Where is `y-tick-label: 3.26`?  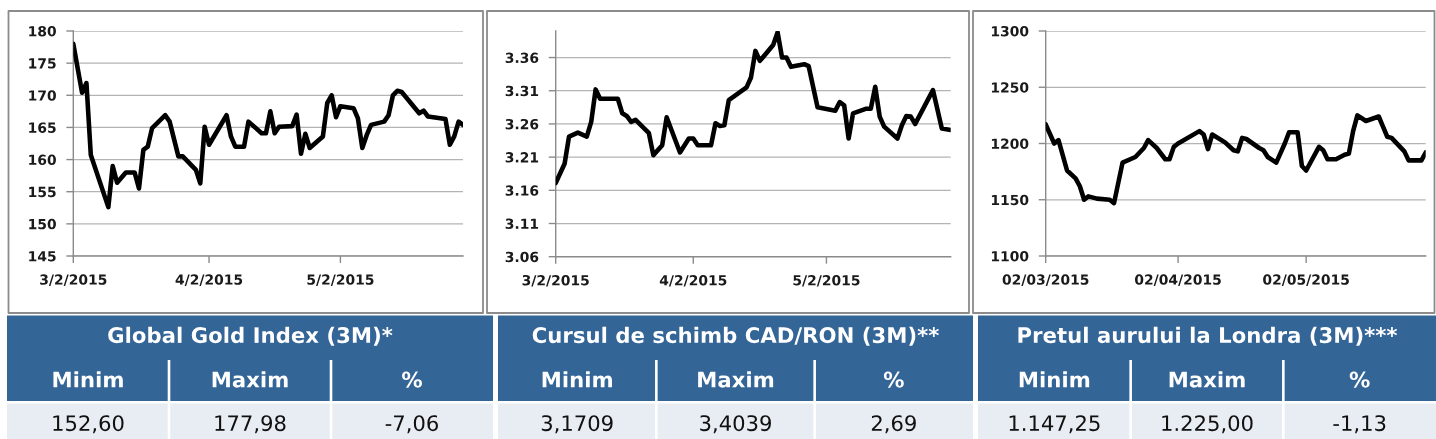 y-tick-label: 3.26 is located at coordinates (522, 124).